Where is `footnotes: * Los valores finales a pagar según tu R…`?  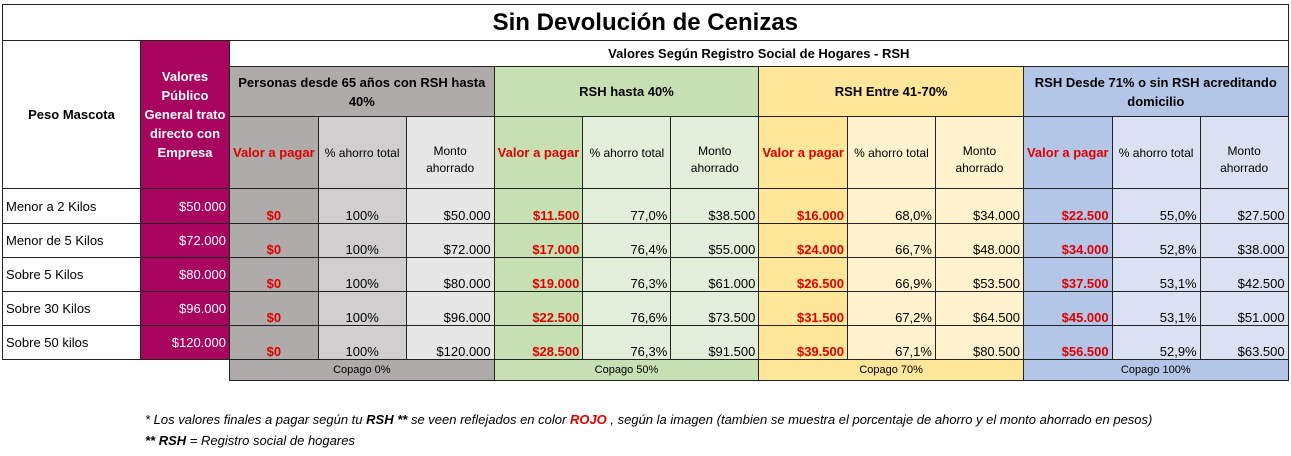 footnotes: * Los valores finales a pagar según tu R… is located at coordinates (648, 430).